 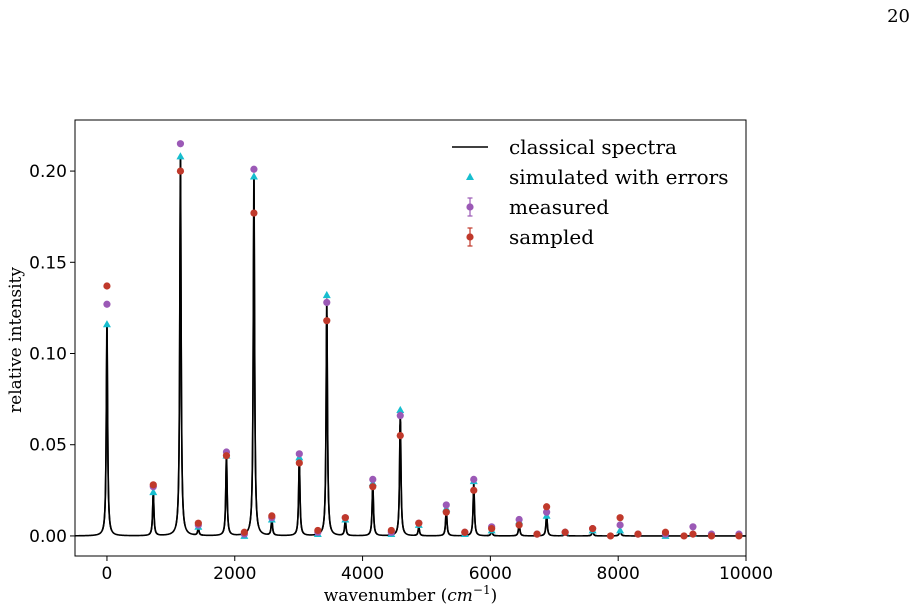 I want to click on y-tick-label: 0.15, so click(x=48, y=263).